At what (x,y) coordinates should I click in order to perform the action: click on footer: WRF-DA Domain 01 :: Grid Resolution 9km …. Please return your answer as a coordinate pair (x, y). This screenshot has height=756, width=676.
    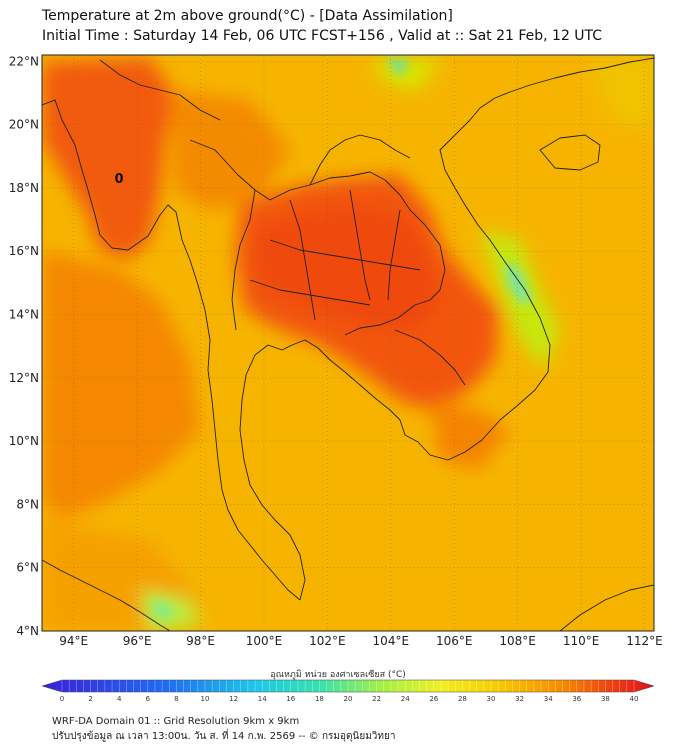
    Looking at the image, I should click on (223, 729).